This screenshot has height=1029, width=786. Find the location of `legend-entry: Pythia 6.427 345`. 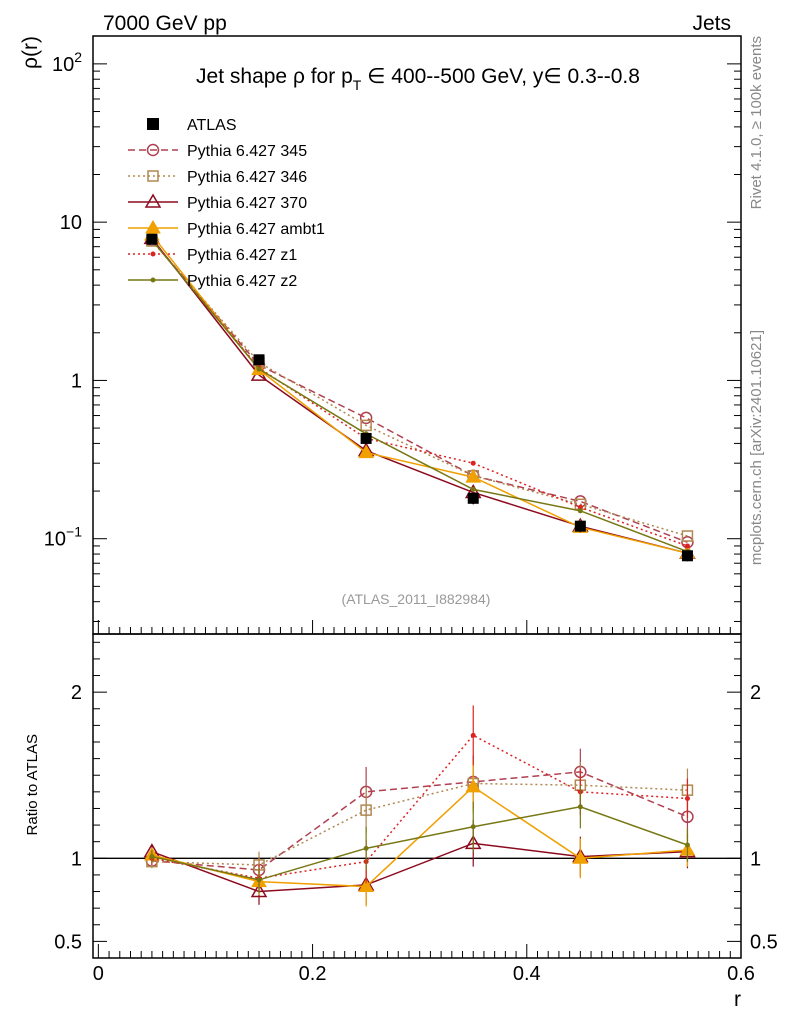

legend-entry: Pythia 6.427 345 is located at coordinates (217, 151).